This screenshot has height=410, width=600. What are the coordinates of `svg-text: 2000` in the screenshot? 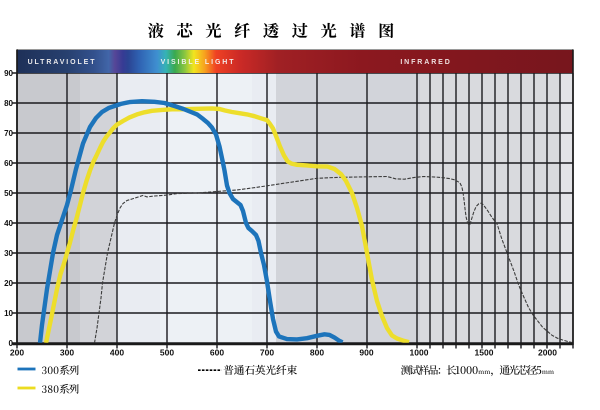 It's located at (547, 353).